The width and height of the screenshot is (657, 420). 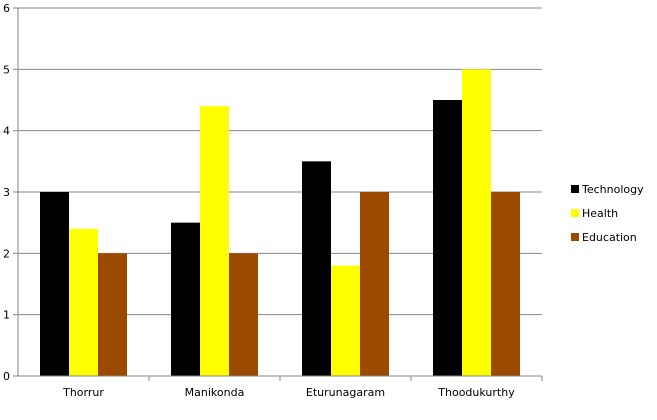 What do you see at coordinates (345, 392) in the screenshot?
I see `x-tick-label: Eturunagaram` at bounding box center [345, 392].